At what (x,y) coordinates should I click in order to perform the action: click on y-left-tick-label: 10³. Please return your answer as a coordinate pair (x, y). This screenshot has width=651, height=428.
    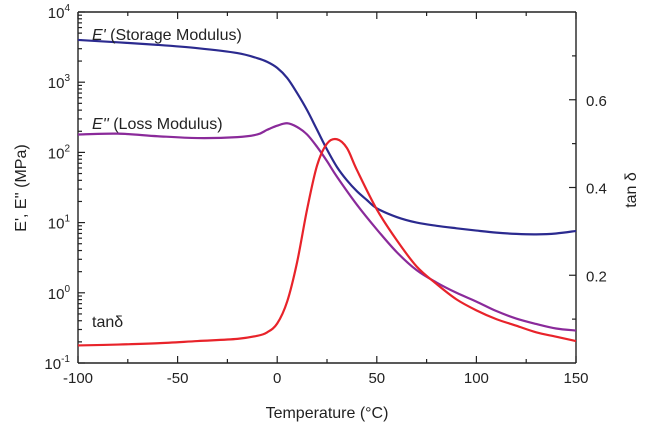
    Looking at the image, I should click on (59, 82).